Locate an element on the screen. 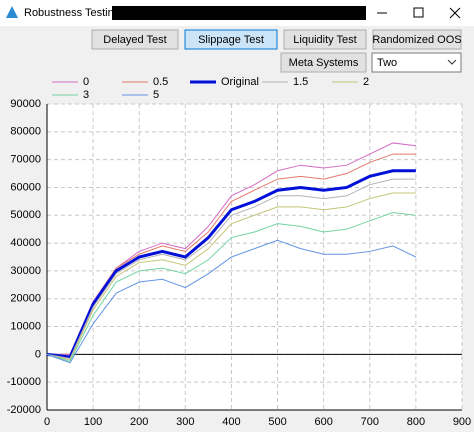 The image size is (474, 437). button-label: Randomized OOS is located at coordinates (416, 40).